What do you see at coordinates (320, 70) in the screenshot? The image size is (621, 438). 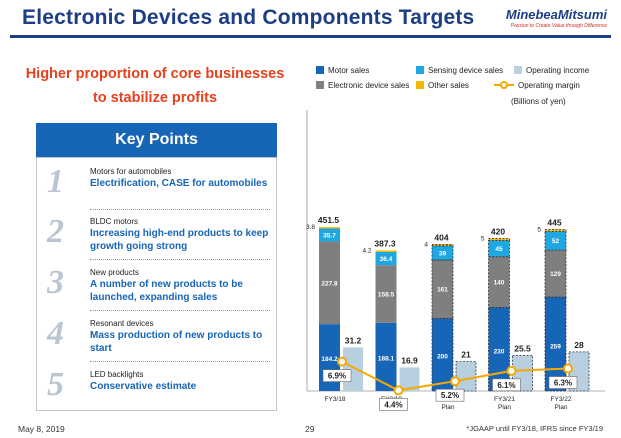 I see `legend-swatch-motor` at bounding box center [320, 70].